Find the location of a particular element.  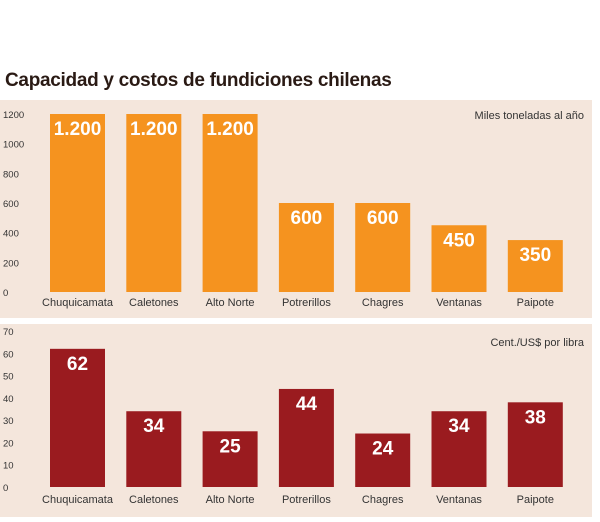

unit-label: Cent./US$ por libra is located at coordinates (537, 343).